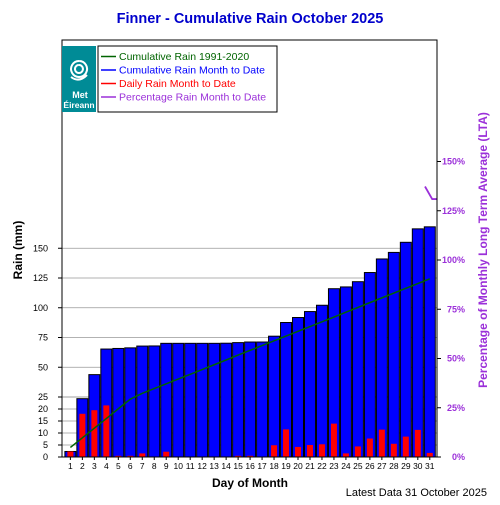 Image resolution: width=500 pixels, height=505 pixels. I want to click on x-tick-label: 12, so click(202, 466).